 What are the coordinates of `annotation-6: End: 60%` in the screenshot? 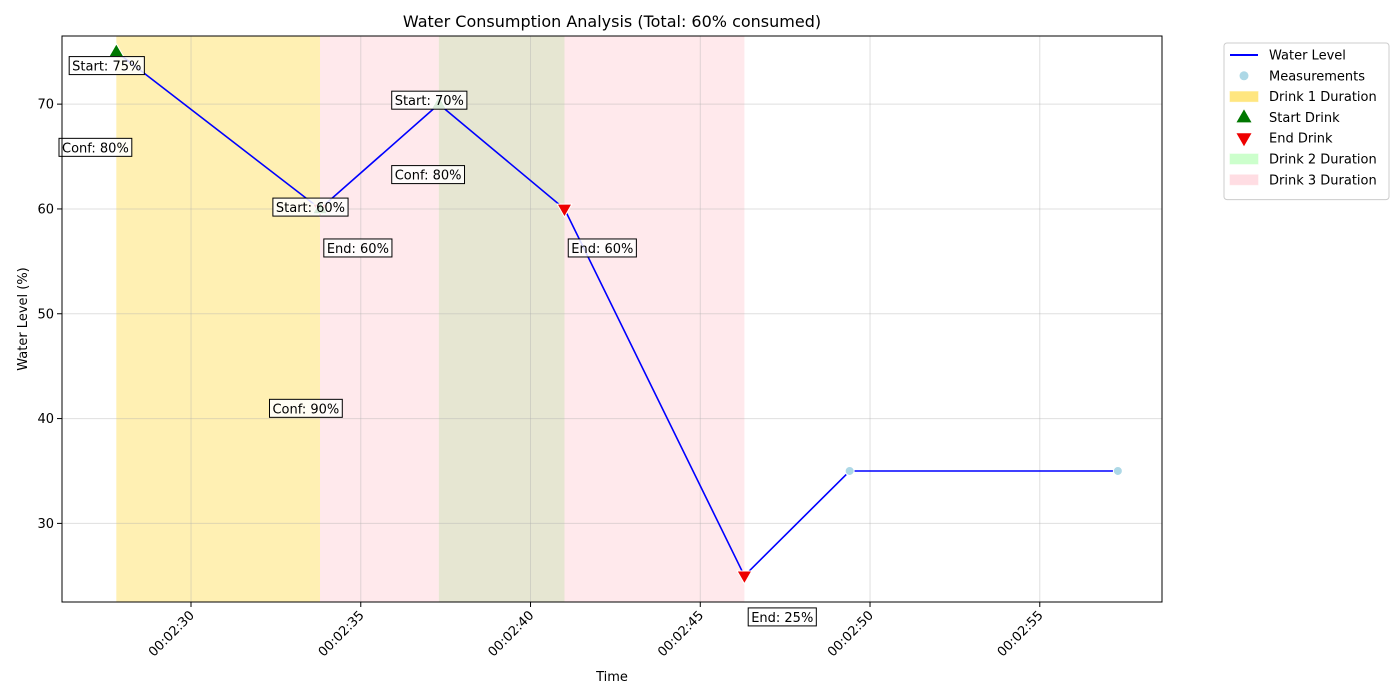 It's located at (358, 248).